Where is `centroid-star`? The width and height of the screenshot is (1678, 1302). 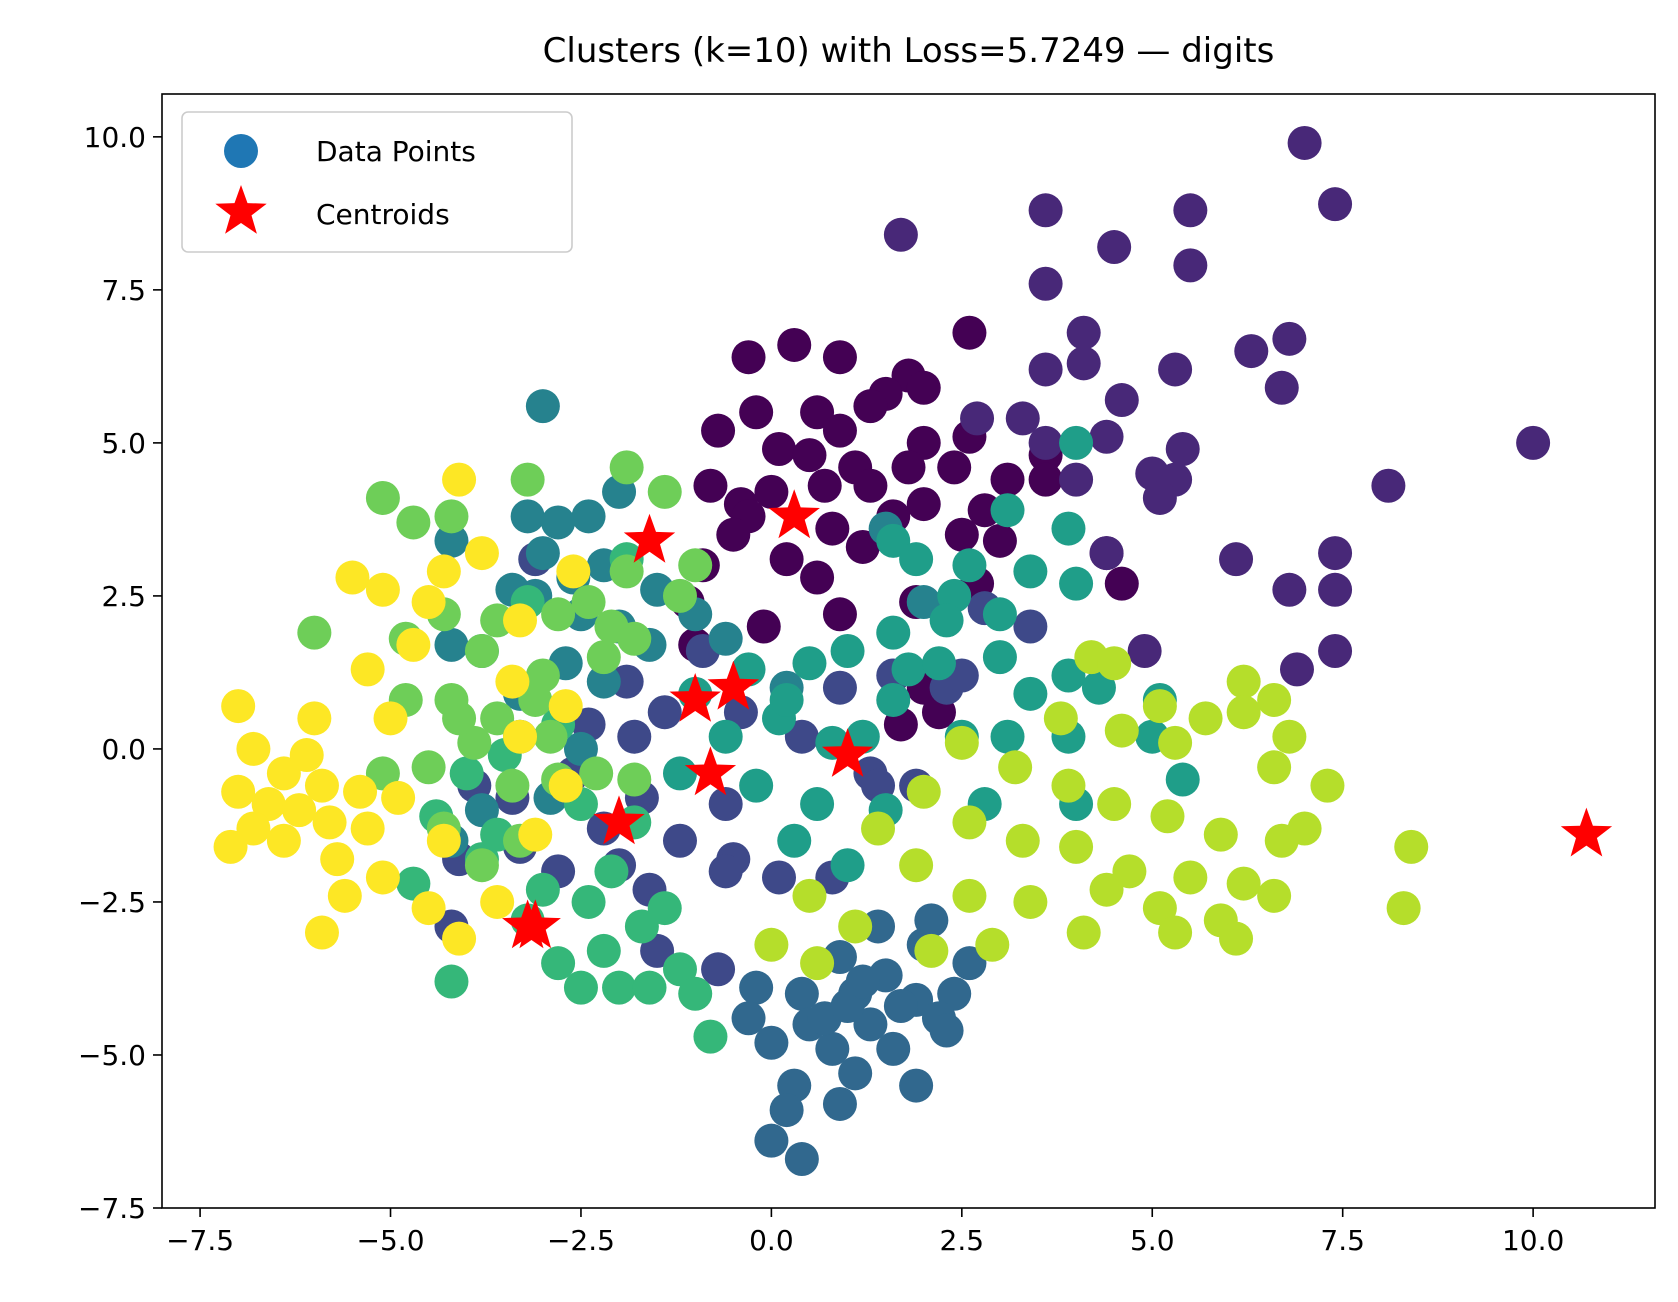 centroid-star is located at coordinates (1586, 832).